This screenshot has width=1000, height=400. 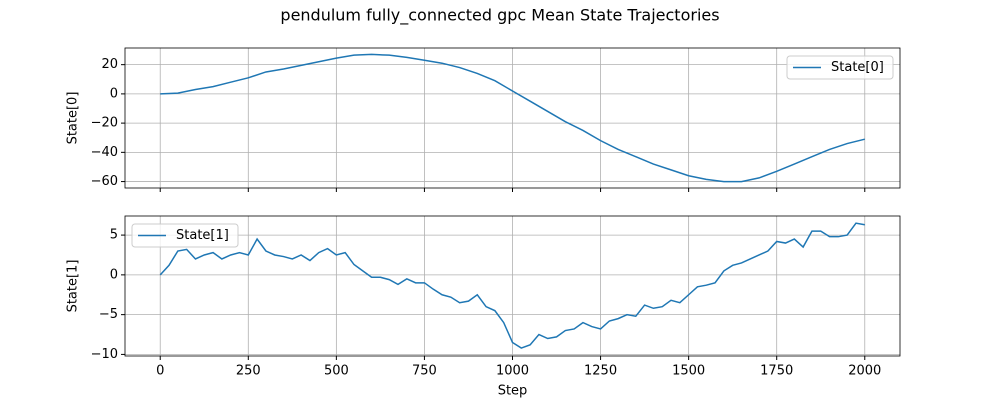 What do you see at coordinates (202, 235) in the screenshot?
I see `legend-label: State[1]` at bounding box center [202, 235].